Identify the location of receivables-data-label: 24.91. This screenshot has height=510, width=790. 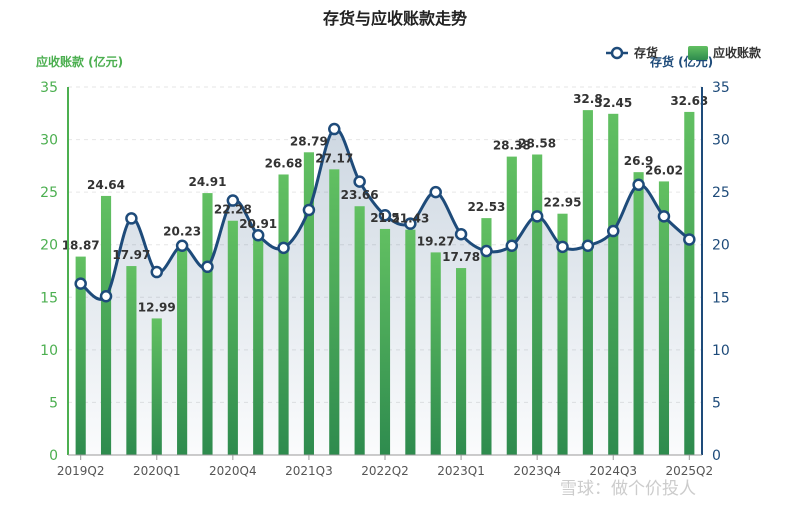
(207, 182).